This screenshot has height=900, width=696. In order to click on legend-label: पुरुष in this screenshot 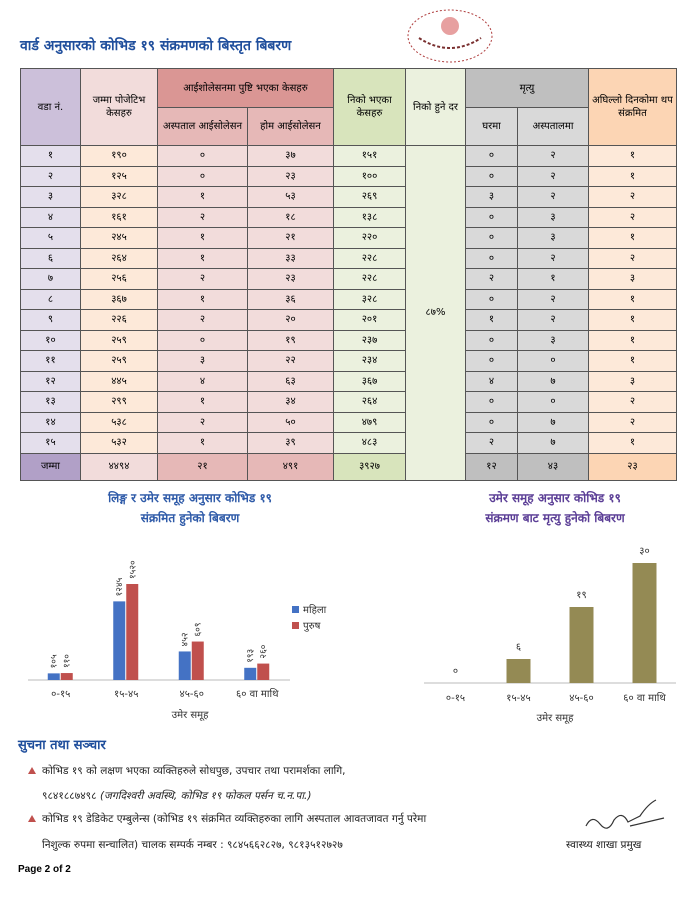, I will do `click(312, 626)`.